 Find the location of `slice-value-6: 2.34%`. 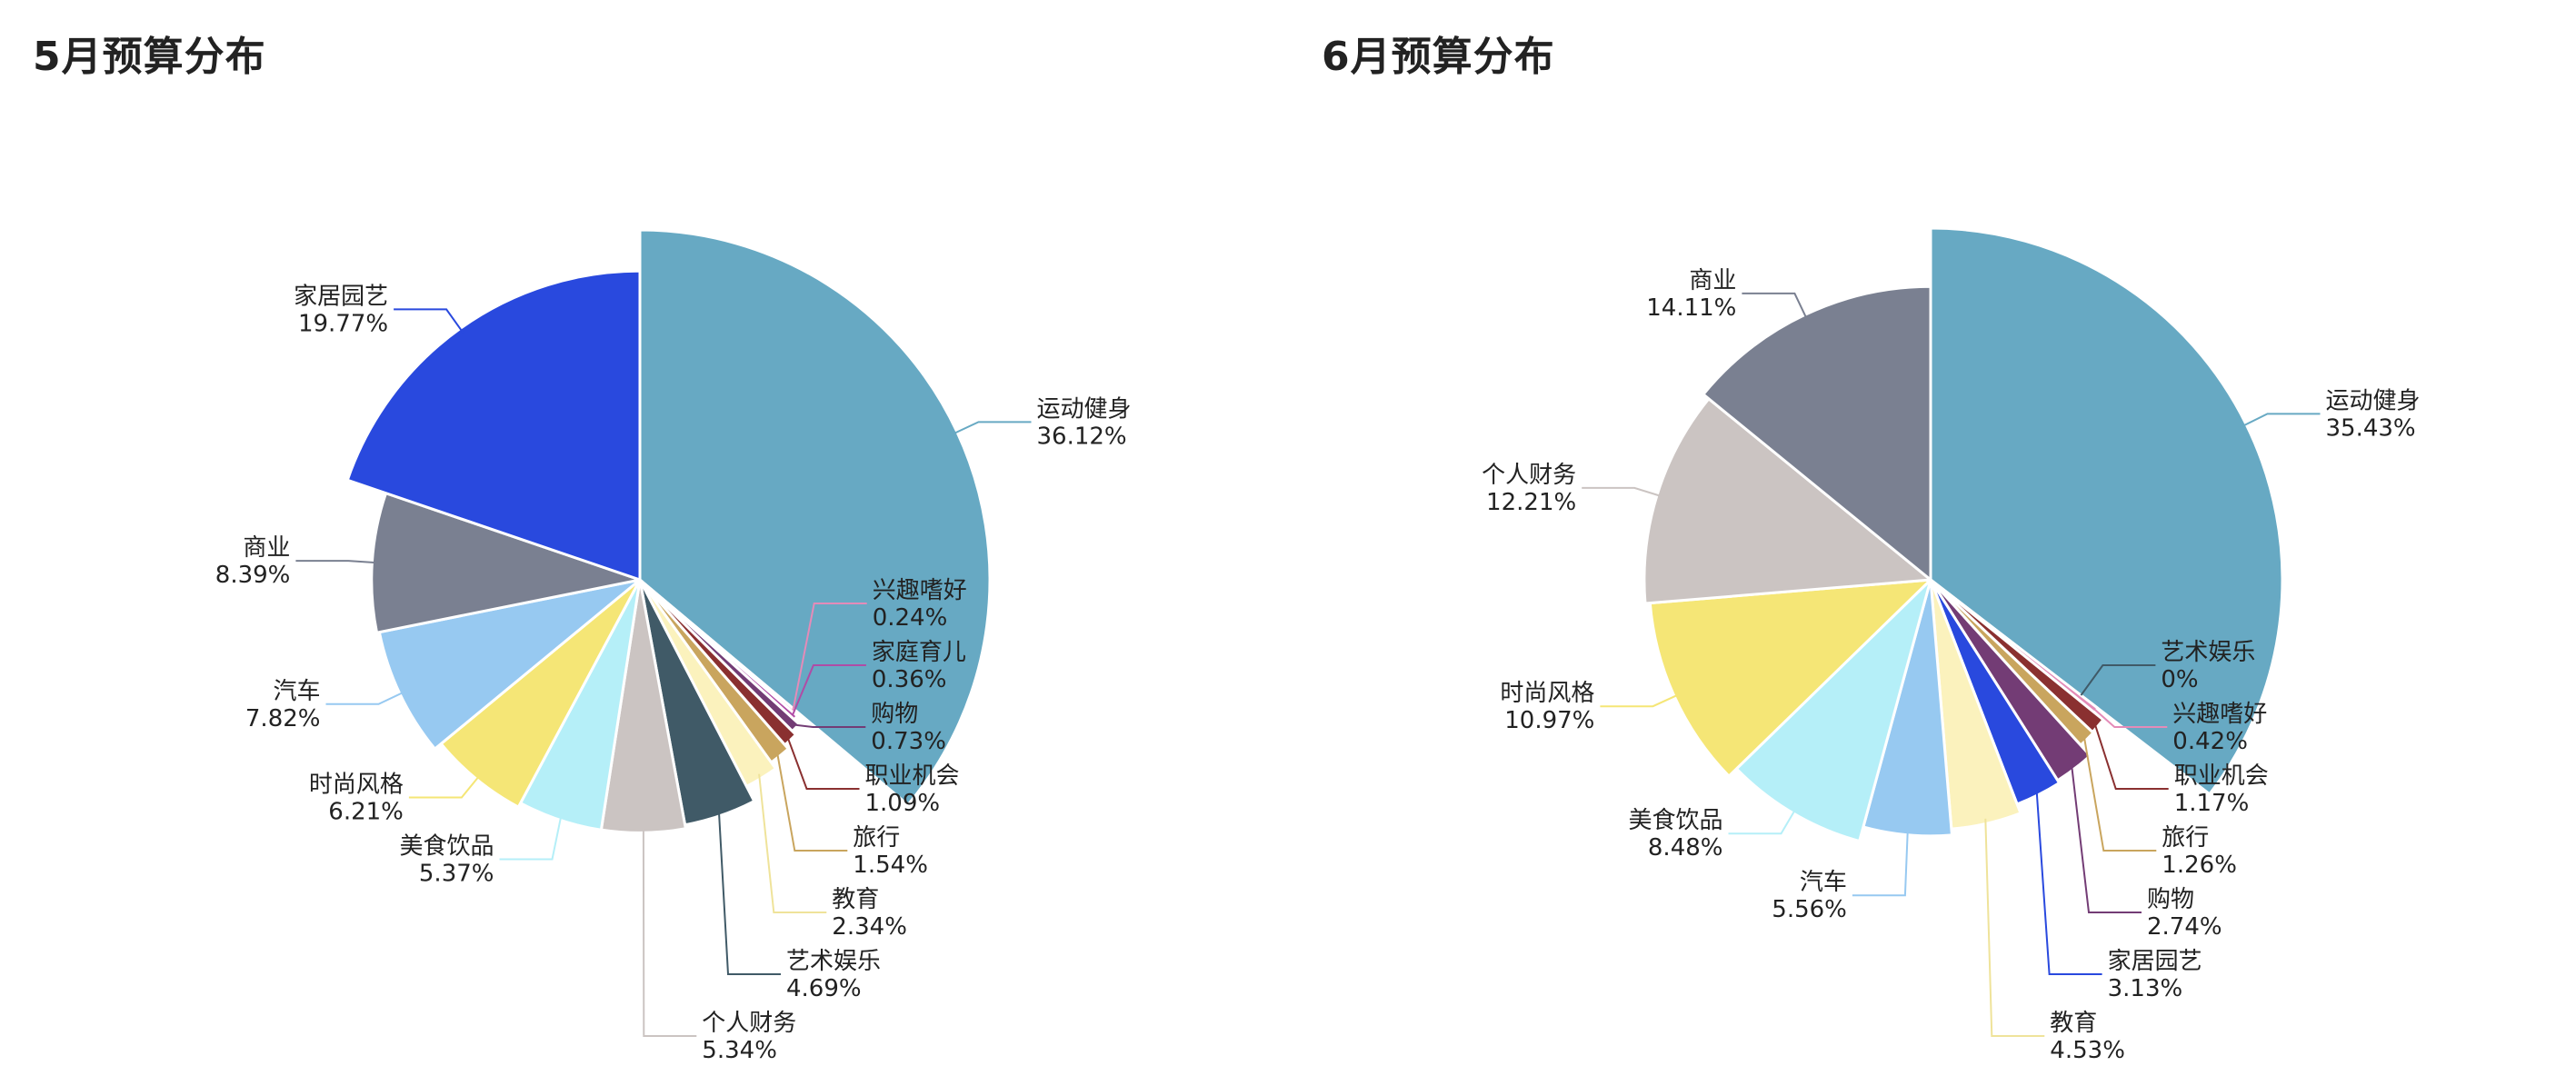

slice-value-6: 2.34% is located at coordinates (869, 927).